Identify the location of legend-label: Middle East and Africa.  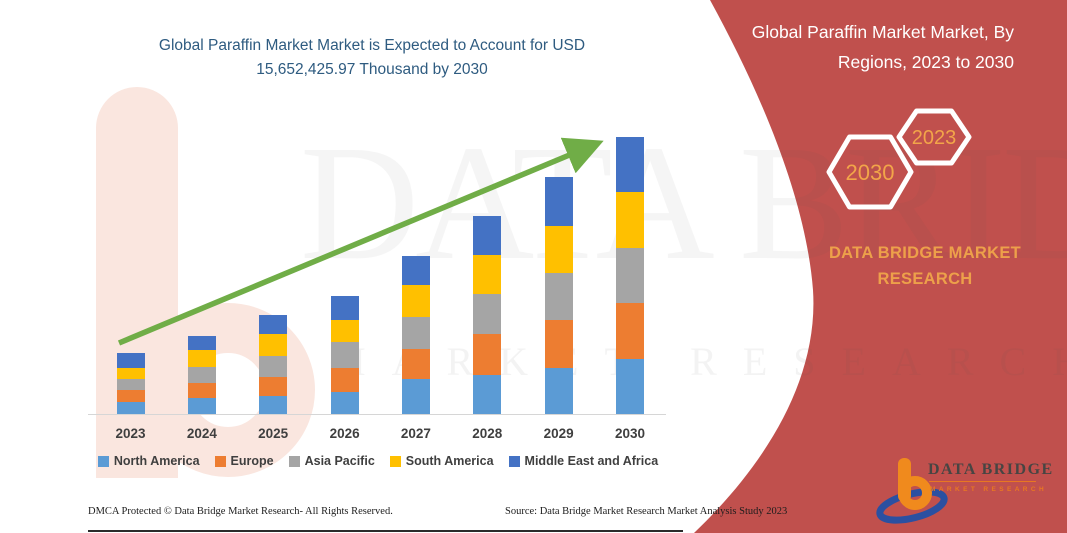
(591, 461).